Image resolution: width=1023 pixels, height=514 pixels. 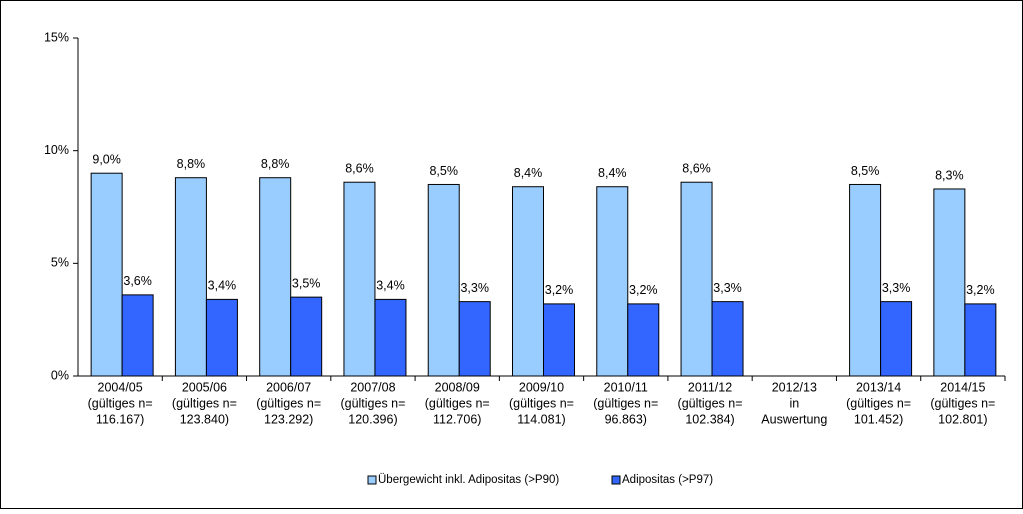 What do you see at coordinates (667, 480) in the screenshot?
I see `legend-label: Adipositas (>P97)` at bounding box center [667, 480].